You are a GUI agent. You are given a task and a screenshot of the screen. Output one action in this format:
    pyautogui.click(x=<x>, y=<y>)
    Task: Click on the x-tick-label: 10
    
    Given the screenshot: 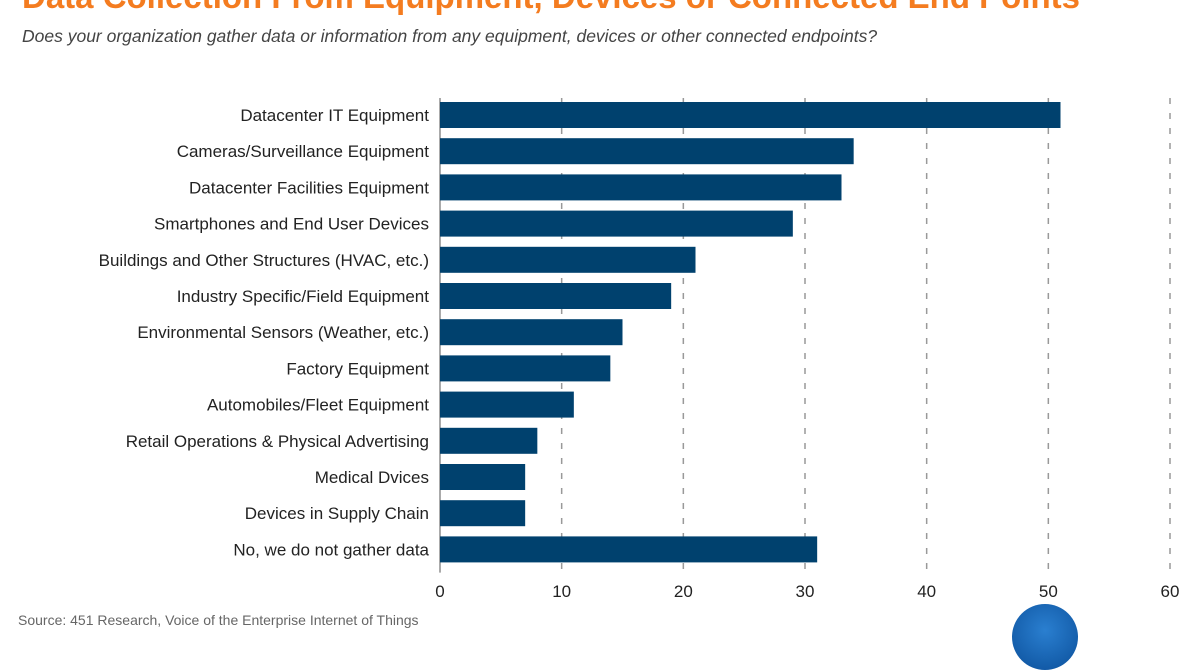 What is the action you would take?
    pyautogui.click(x=561, y=591)
    